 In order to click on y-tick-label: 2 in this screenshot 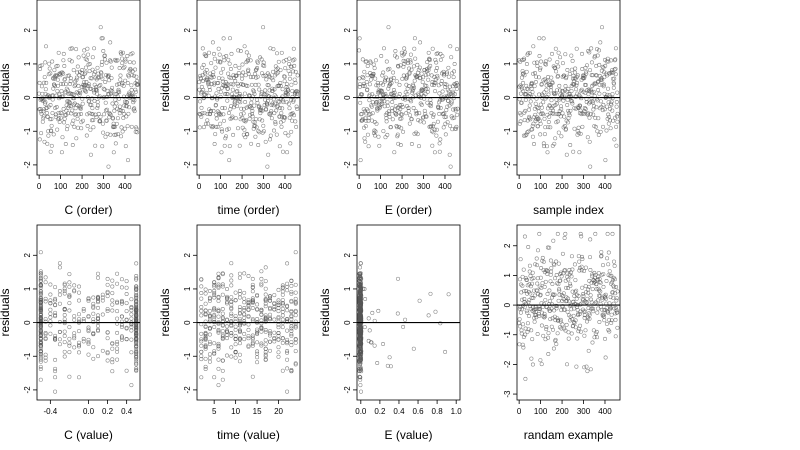, I will do `click(27, 30)`.